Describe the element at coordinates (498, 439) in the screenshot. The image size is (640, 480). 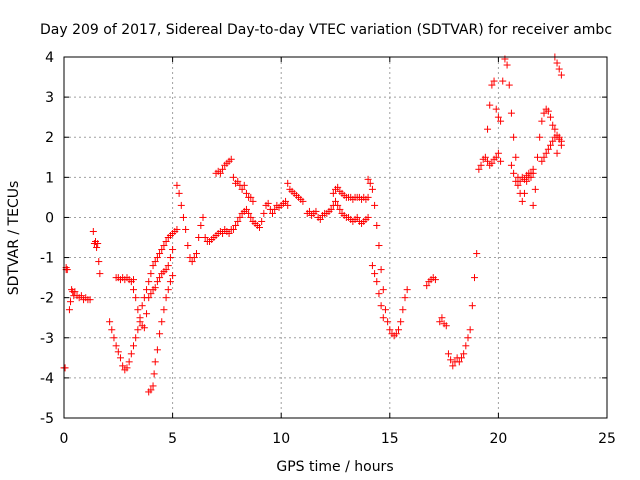
I see `x-tick-label: 20` at that location.